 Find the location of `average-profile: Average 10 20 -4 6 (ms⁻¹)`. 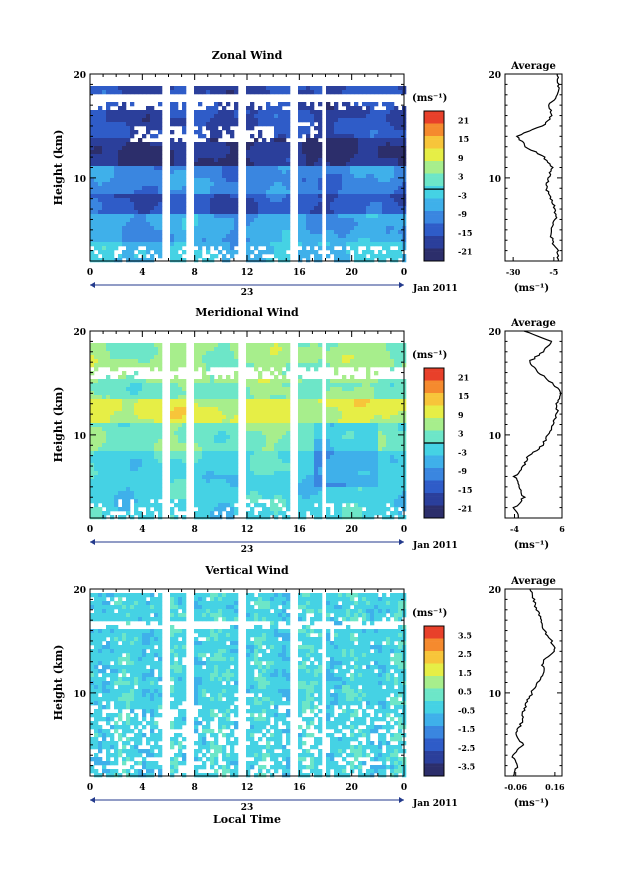

average-profile: Average 10 20 -4 6 (ms⁻¹) is located at coordinates (526, 434).